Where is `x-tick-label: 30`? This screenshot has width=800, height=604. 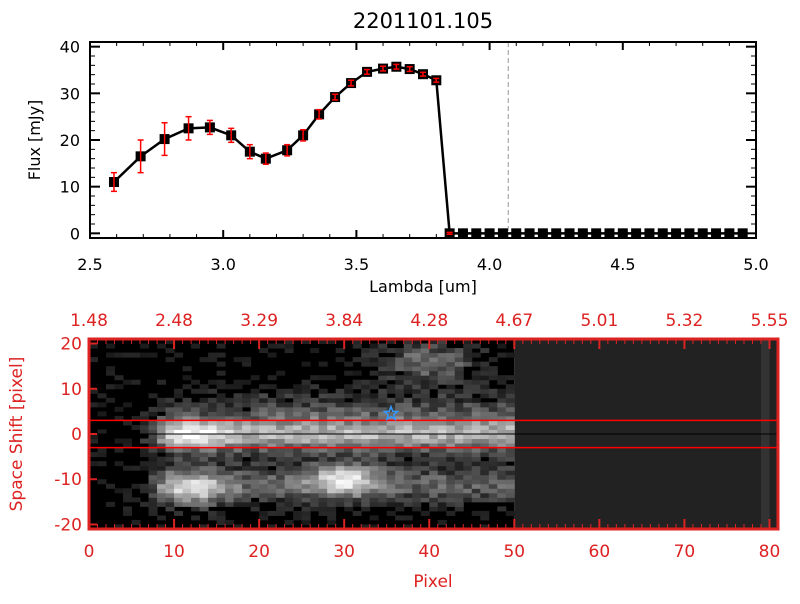 x-tick-label: 30 is located at coordinates (344, 552).